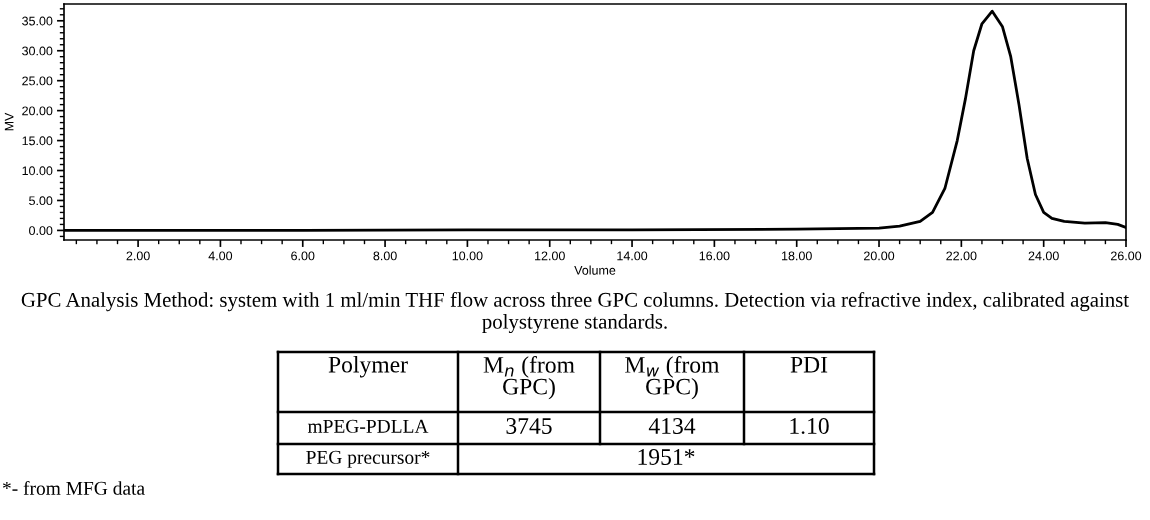 This screenshot has width=1150, height=520. Describe the element at coordinates (368, 367) in the screenshot. I see `text: Polymer` at that location.